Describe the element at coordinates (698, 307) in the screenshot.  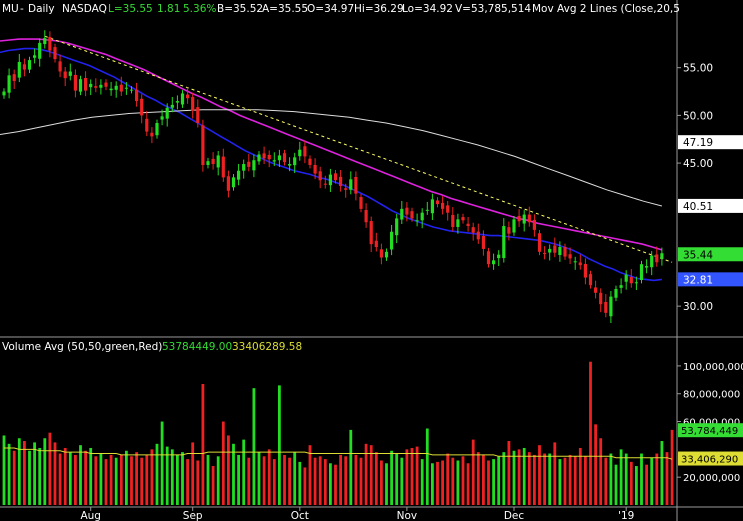
I see `price-tick-label: 30.00` at that location.